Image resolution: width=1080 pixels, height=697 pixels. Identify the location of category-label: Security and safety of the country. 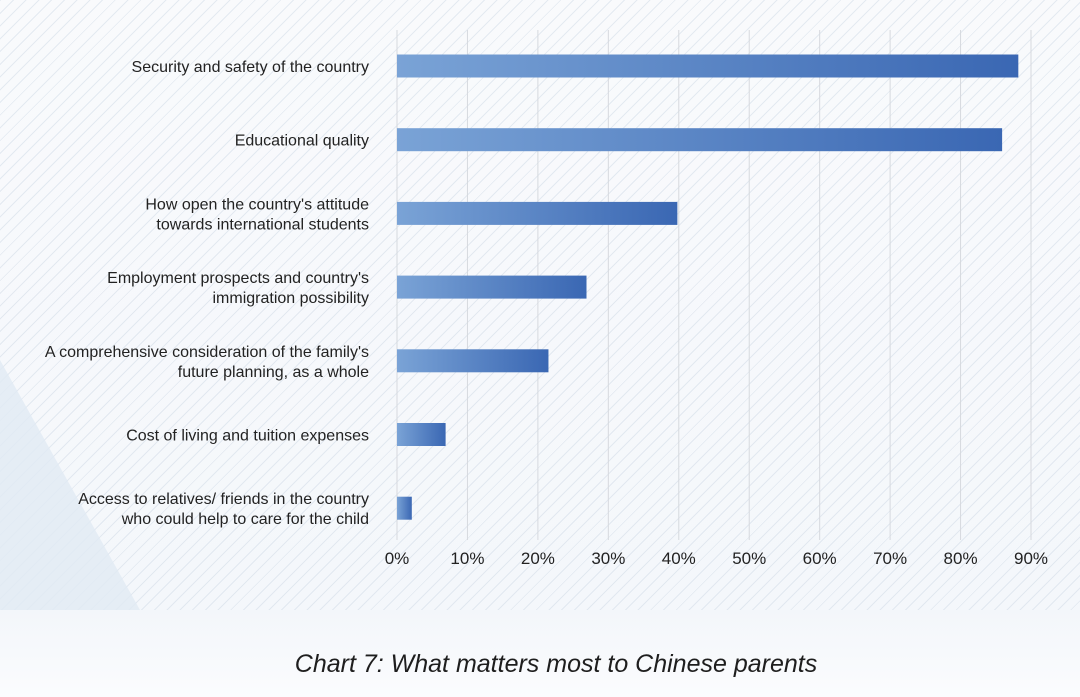
(250, 67).